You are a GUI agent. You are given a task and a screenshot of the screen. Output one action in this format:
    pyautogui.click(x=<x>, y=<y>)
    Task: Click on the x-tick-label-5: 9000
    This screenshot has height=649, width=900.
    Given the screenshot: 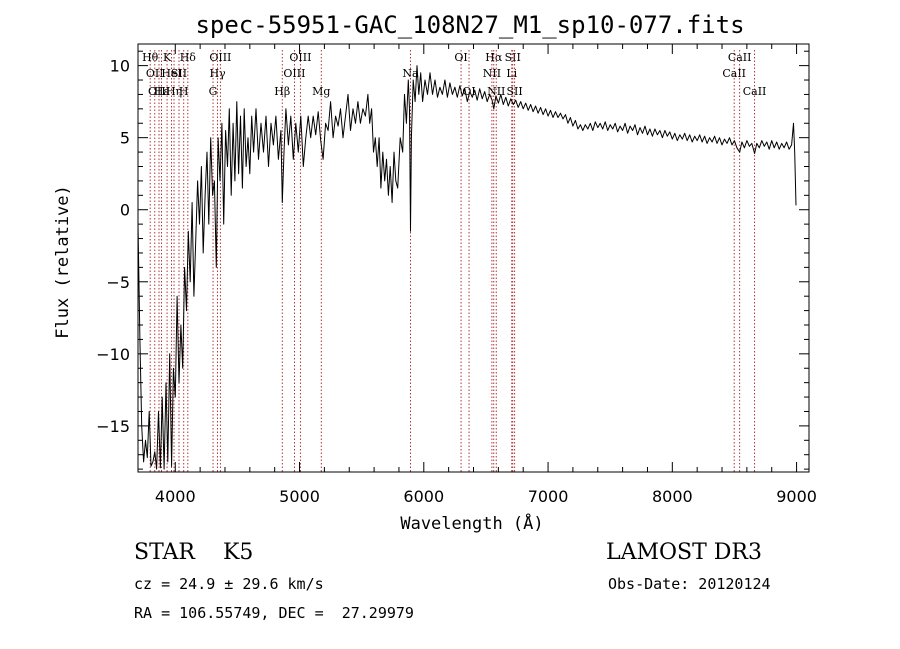 What is the action you would take?
    pyautogui.click(x=796, y=496)
    